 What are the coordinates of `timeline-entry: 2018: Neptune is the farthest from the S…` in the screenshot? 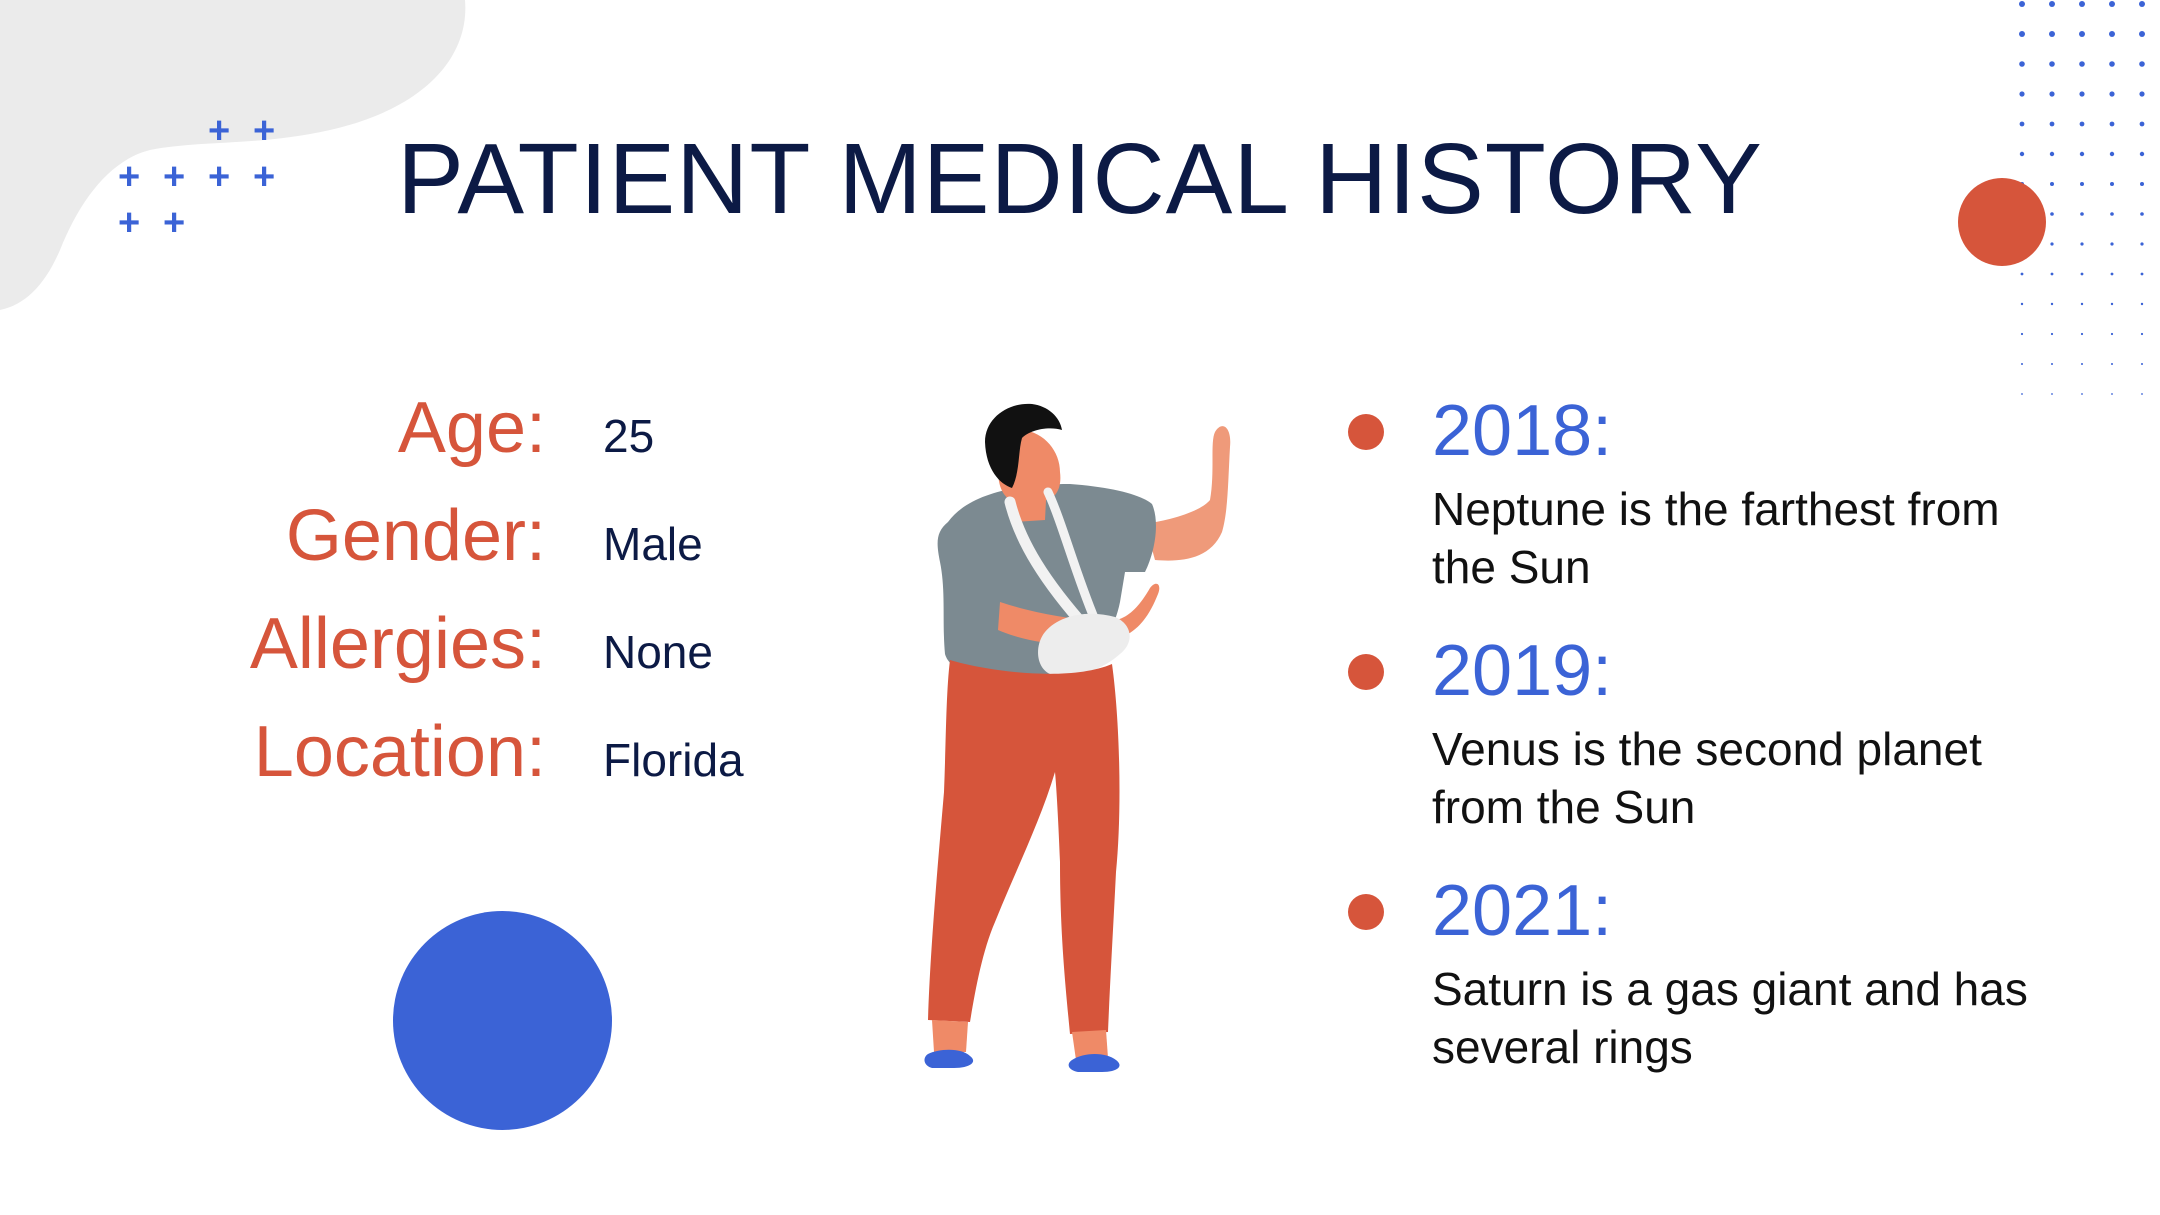 It's located at (1690, 493).